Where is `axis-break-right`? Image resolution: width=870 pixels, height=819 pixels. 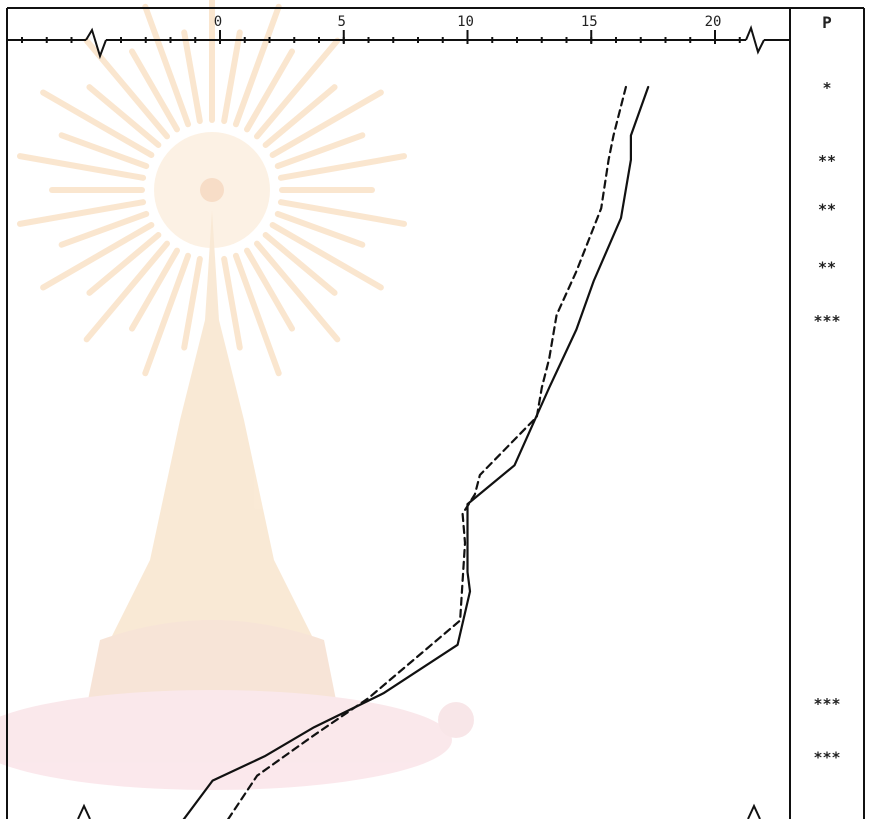
axis-break-right is located at coordinates (755, 40).